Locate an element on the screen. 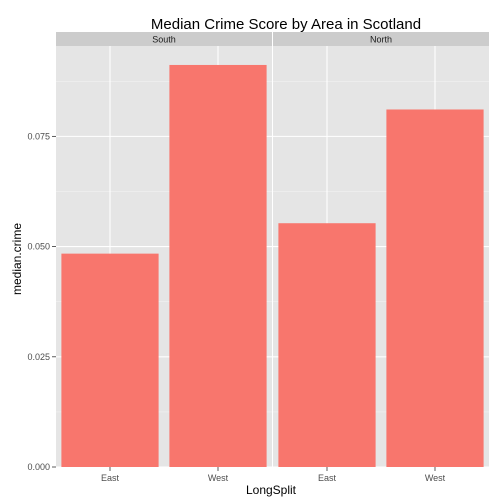 The height and width of the screenshot is (504, 504). y-axis-title: median.crime is located at coordinates (17, 259).